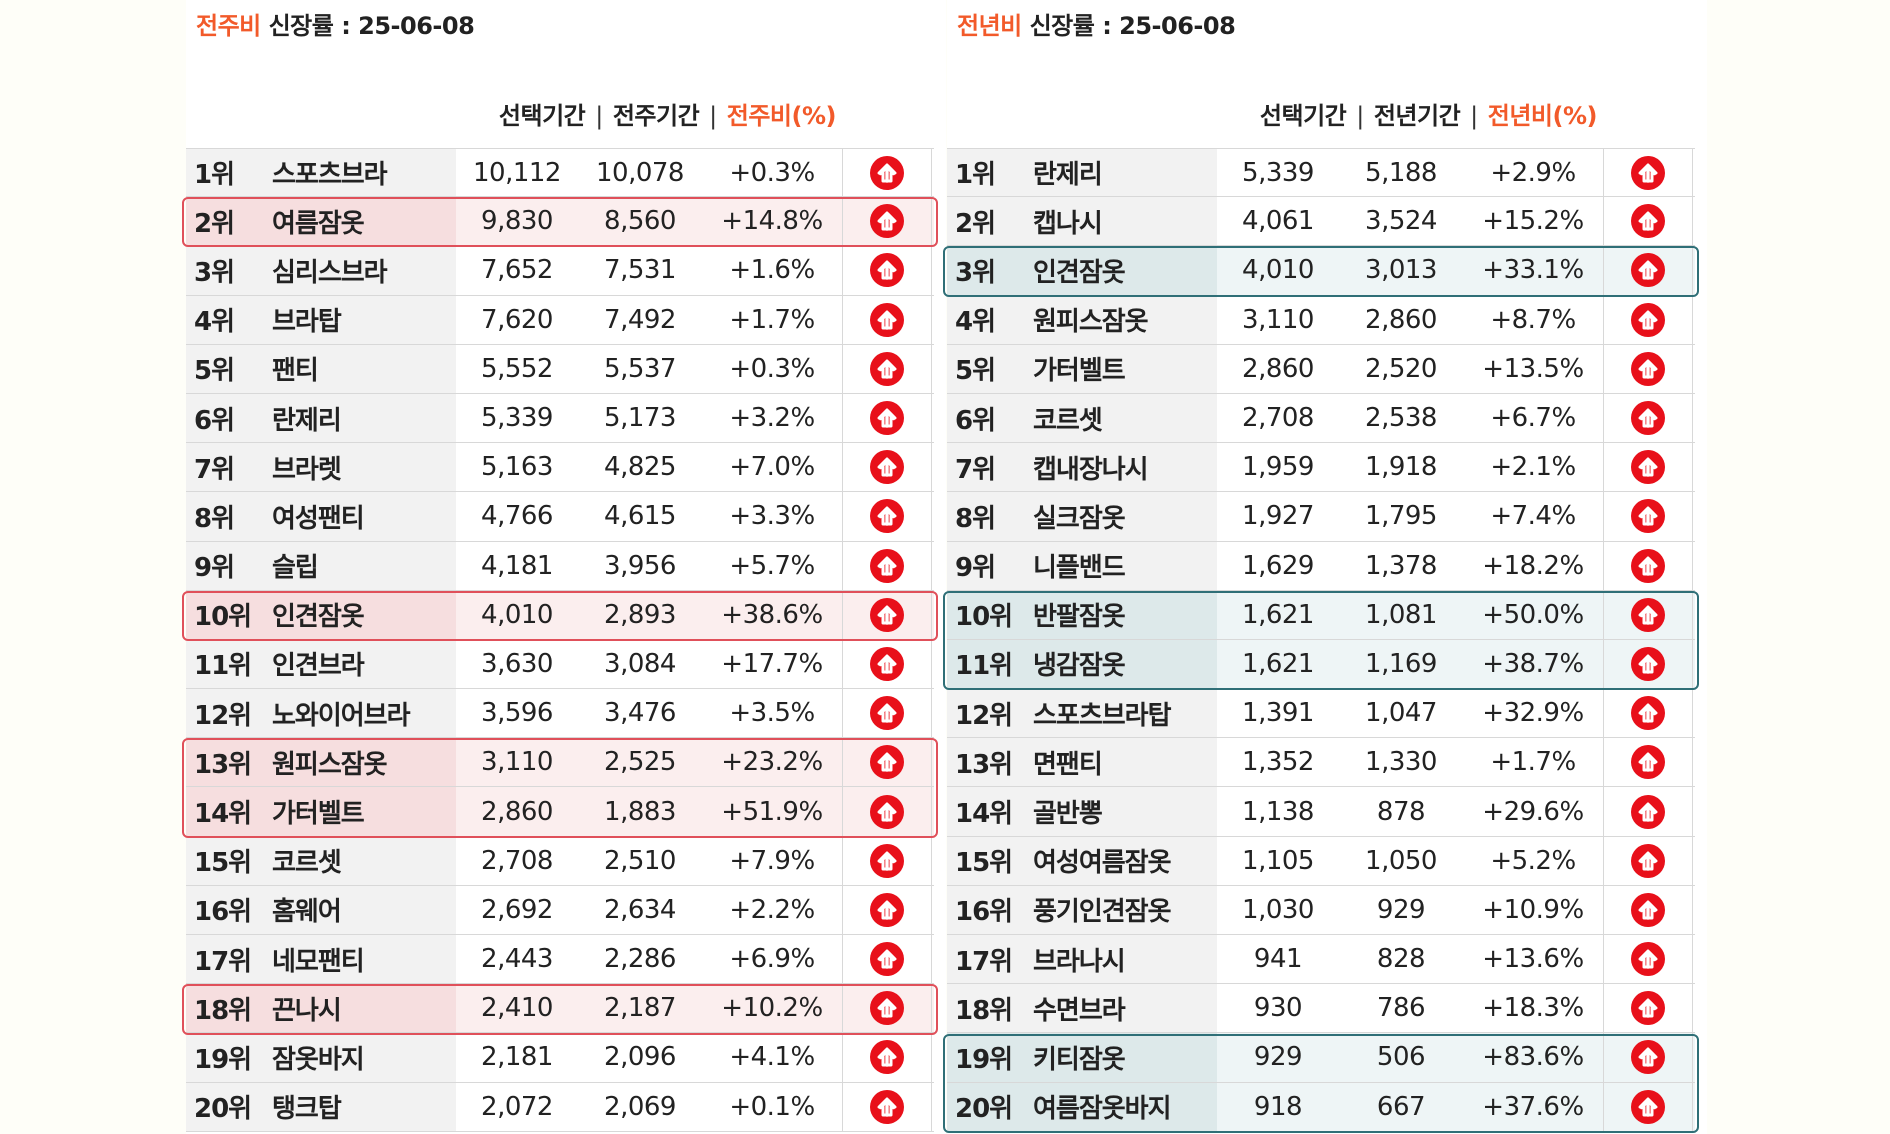 The height and width of the screenshot is (1134, 1890). What do you see at coordinates (1533, 1008) in the screenshot?
I see `percent-change-cell: +18.3%` at bounding box center [1533, 1008].